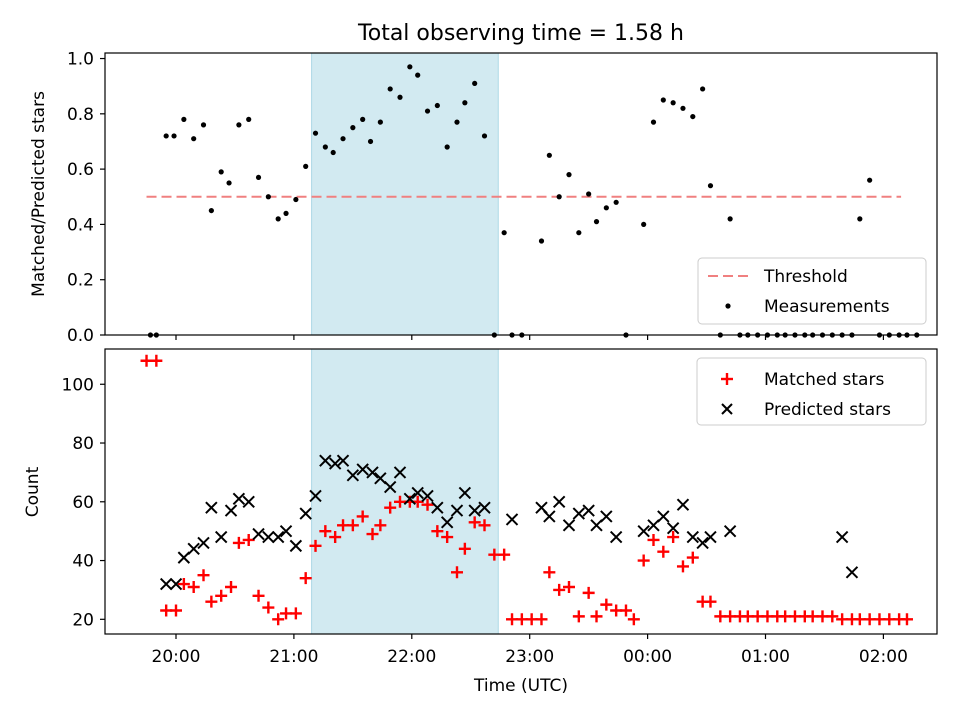  What do you see at coordinates (83, 562) in the screenshot?
I see `bottom-y-tick-label: 40` at bounding box center [83, 562].